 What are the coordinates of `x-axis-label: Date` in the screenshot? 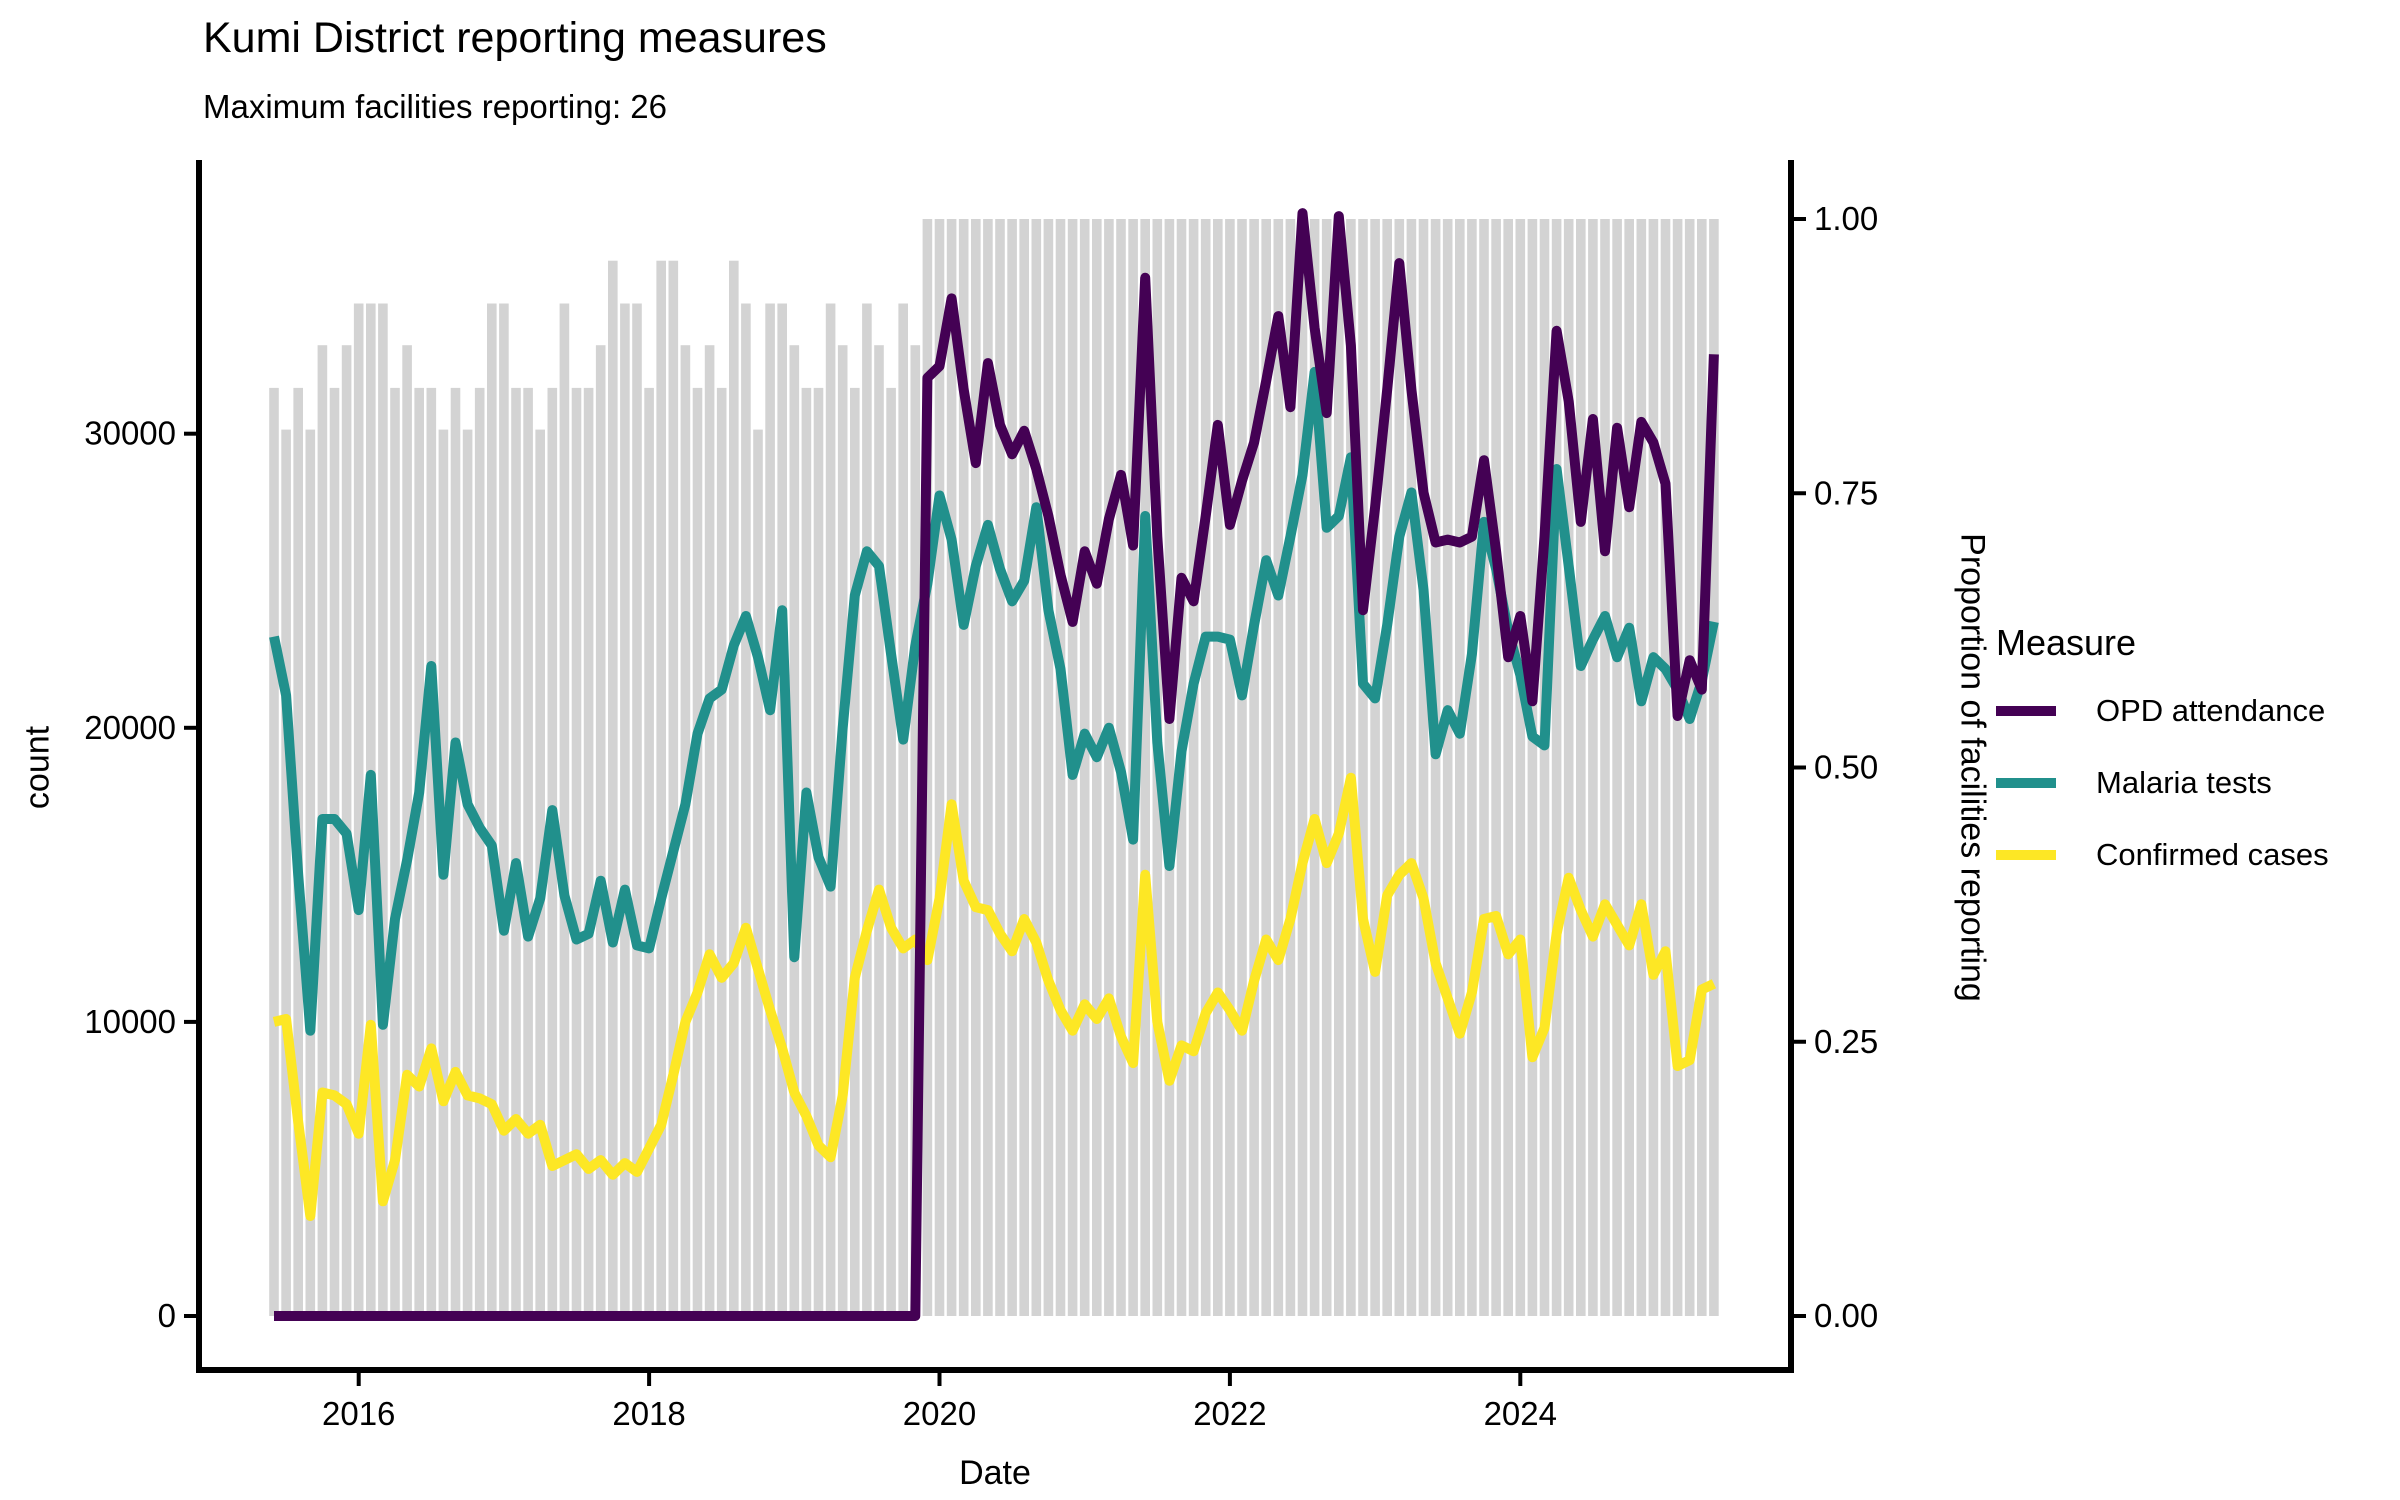 It's located at (995, 1473).